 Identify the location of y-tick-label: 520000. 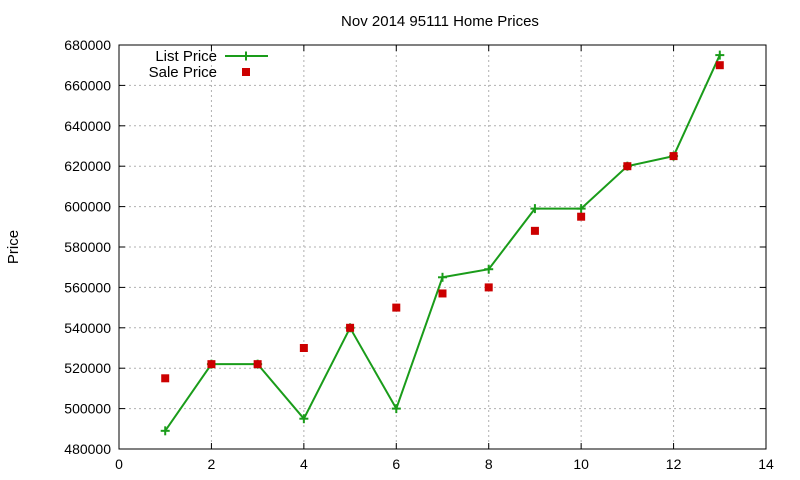
(87, 368).